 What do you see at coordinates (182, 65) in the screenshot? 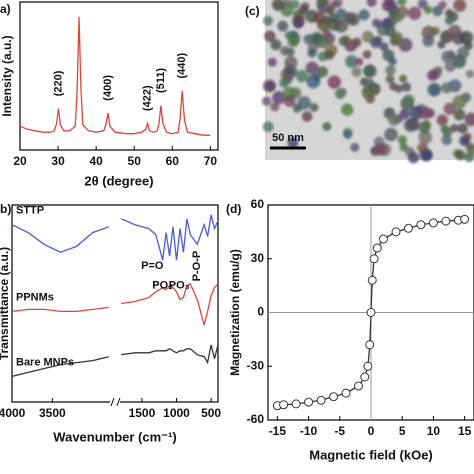
I see `annotation: (440)` at bounding box center [182, 65].